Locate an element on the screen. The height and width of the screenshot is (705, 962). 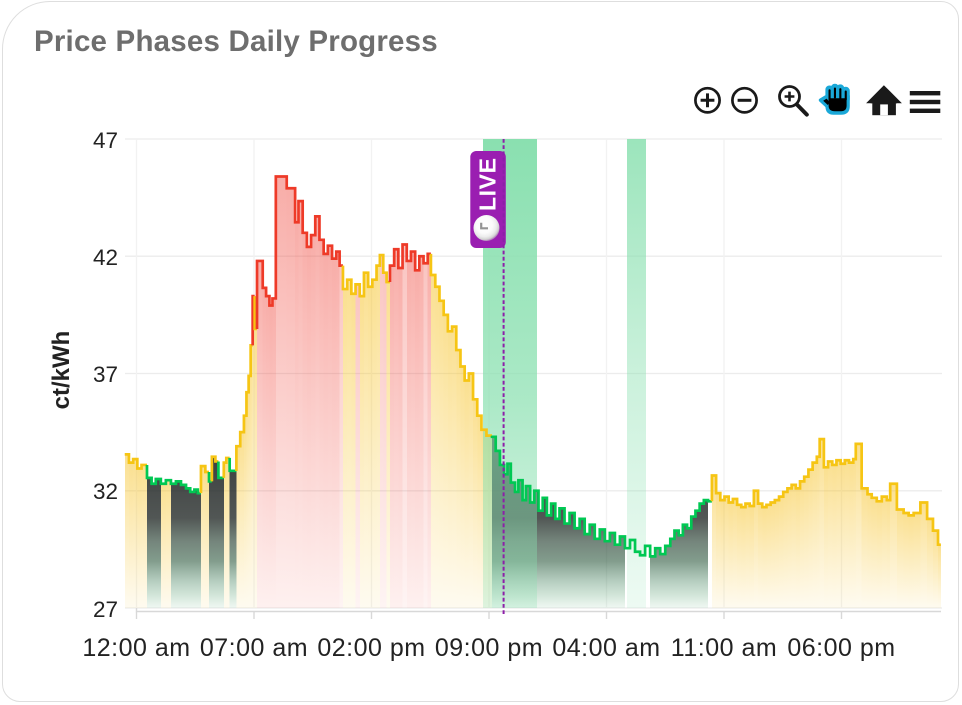
svg-text: LIVE is located at coordinates (488, 184).